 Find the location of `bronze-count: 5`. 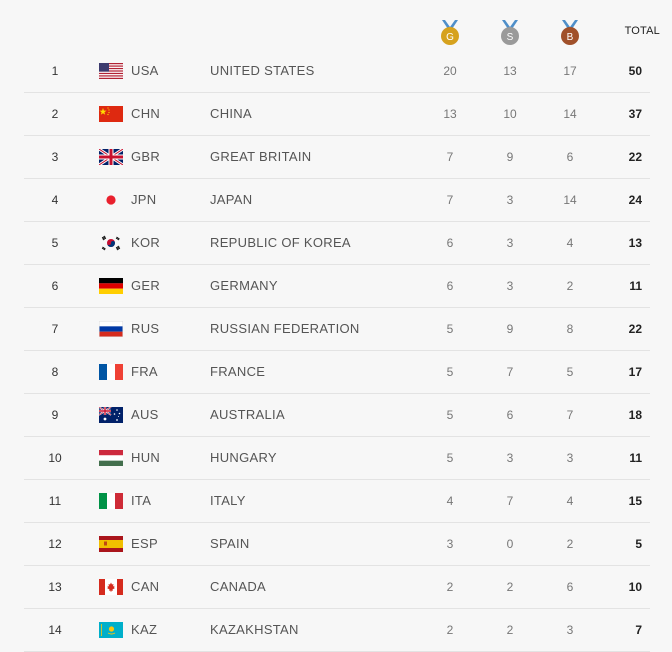

bronze-count: 5 is located at coordinates (570, 372).